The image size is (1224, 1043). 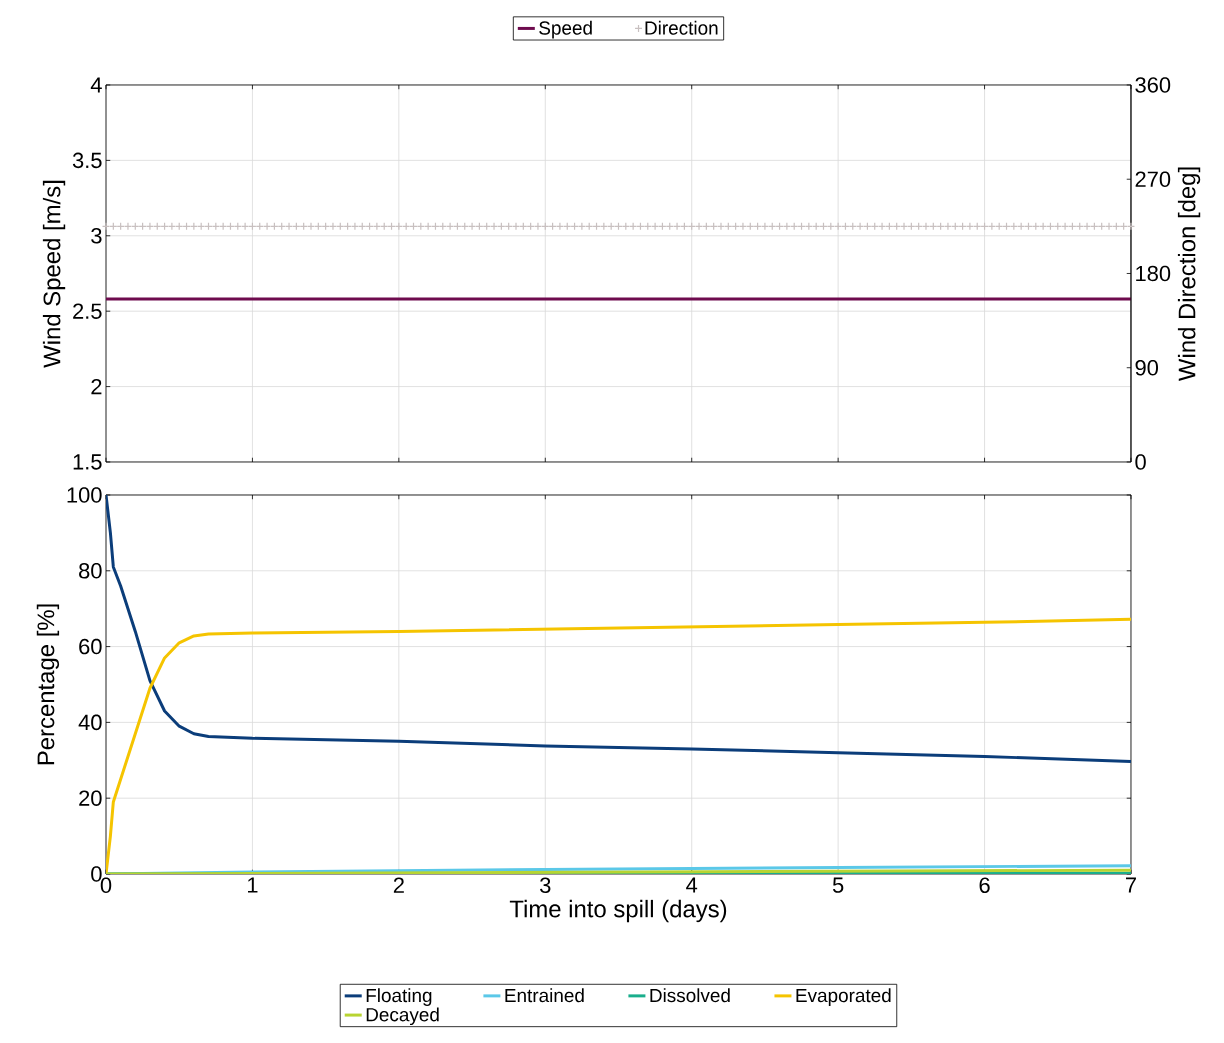 I want to click on legend-label: Dissolved, so click(x=690, y=995).